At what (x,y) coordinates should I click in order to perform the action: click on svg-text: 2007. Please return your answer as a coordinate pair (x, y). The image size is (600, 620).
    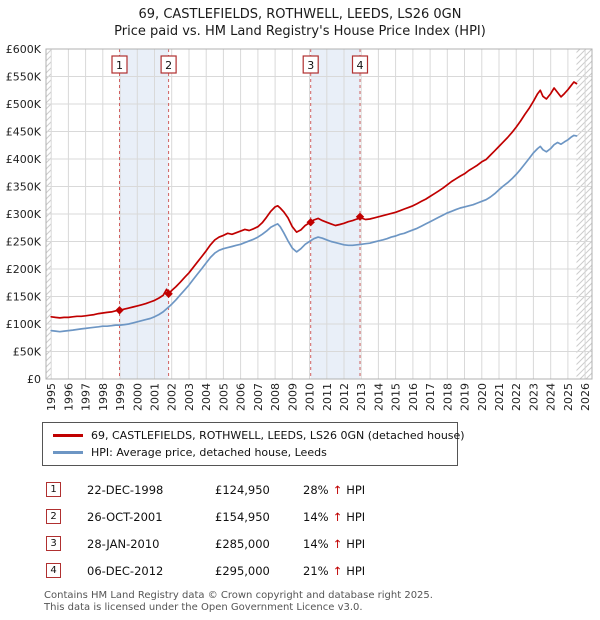
    Looking at the image, I should click on (258, 397).